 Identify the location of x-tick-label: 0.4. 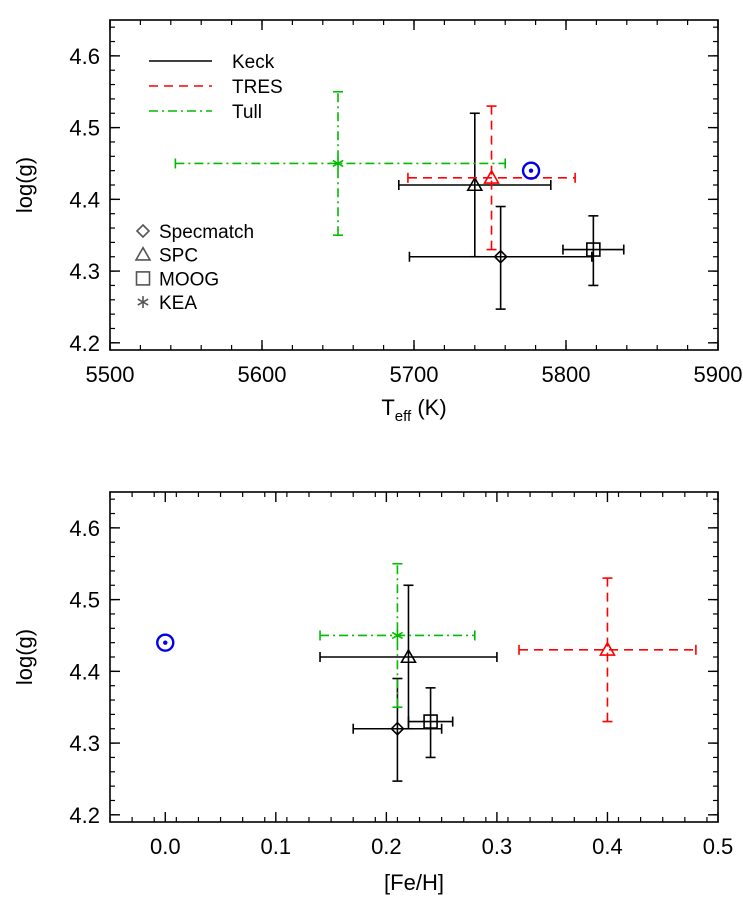
(607, 846).